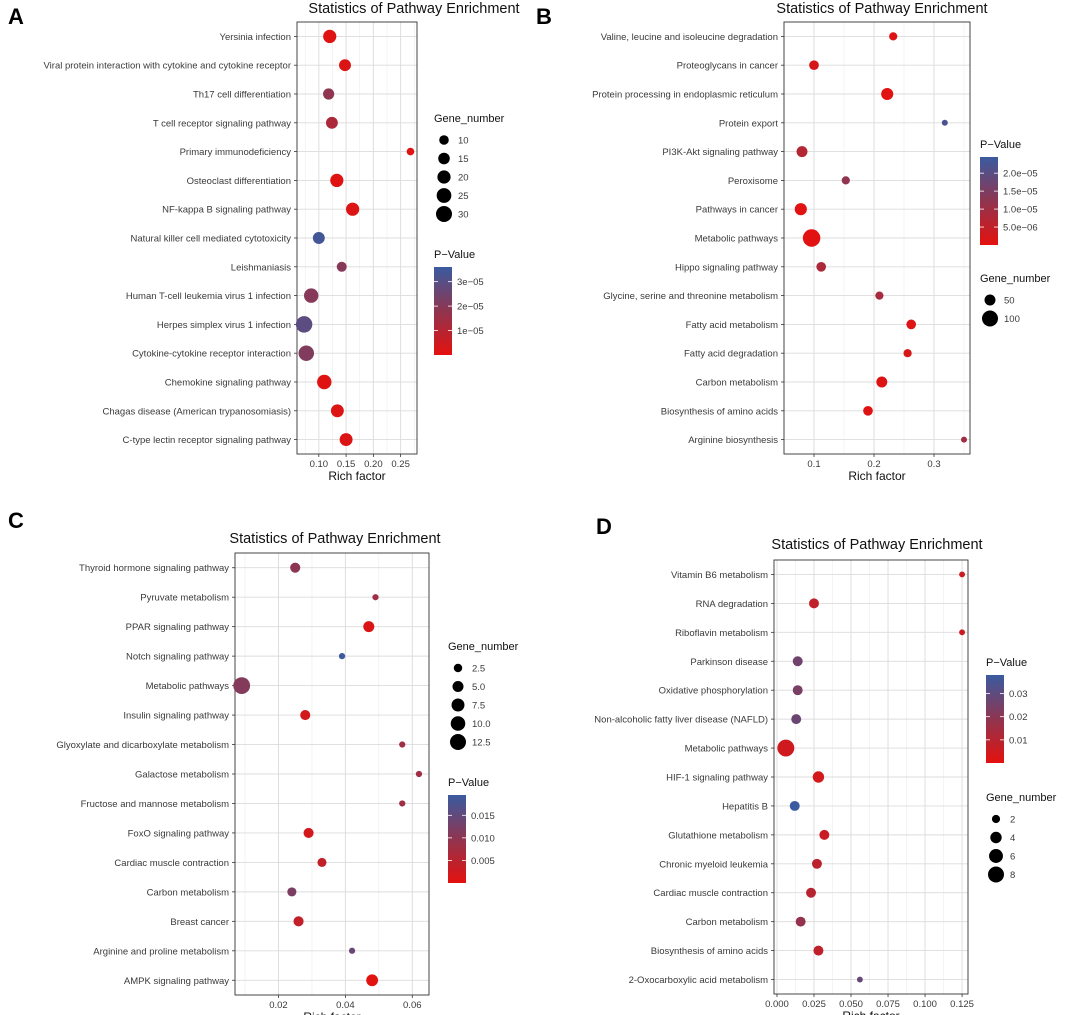 This screenshot has width=1065, height=1015. Describe the element at coordinates (698, 980) in the screenshot. I see `y-tick-label-D: 2-Oxocarboxylic acid metabolism` at that location.